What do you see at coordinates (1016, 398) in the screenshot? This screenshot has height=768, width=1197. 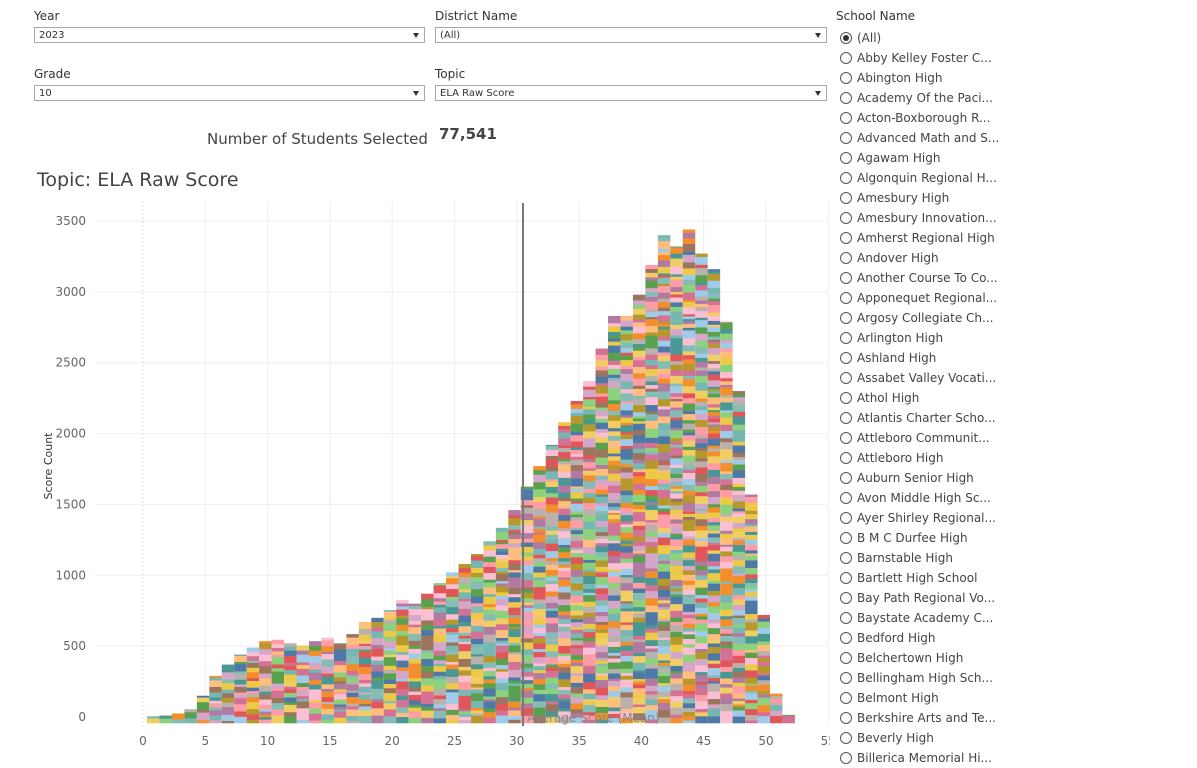 I see `school-option: Athol High` at bounding box center [1016, 398].